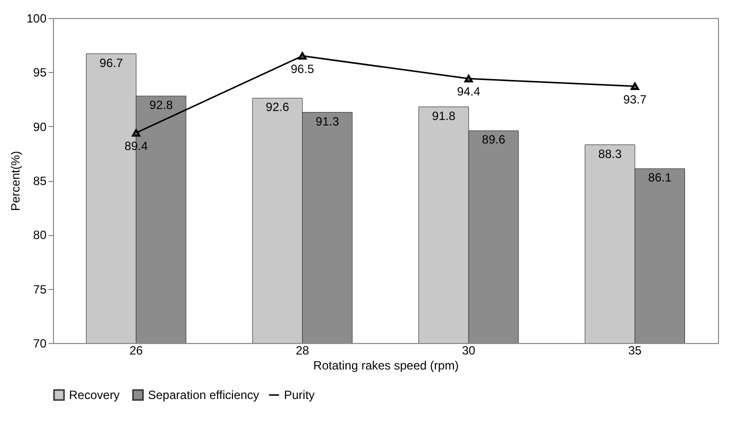 This screenshot has height=434, width=751. What do you see at coordinates (635, 99) in the screenshot?
I see `data-label: 93.7` at bounding box center [635, 99].